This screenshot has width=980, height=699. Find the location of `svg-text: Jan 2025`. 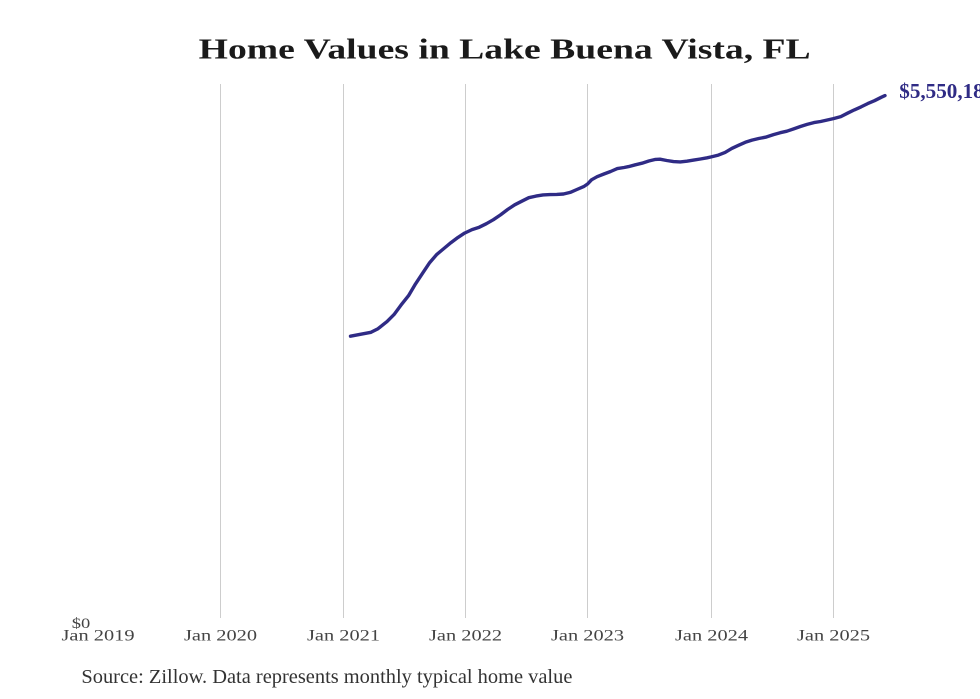

svg-text: Jan 2025 is located at coordinates (833, 636).